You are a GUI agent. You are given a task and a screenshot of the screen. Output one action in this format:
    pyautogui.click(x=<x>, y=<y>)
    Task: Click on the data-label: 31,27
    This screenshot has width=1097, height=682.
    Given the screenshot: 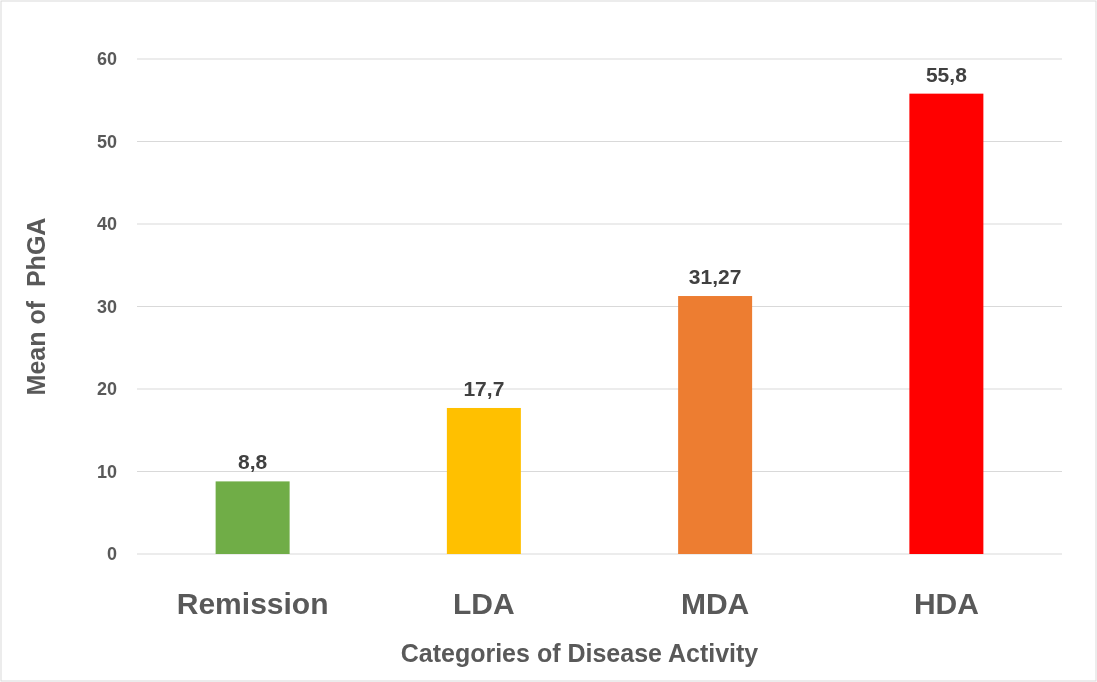 What is the action you would take?
    pyautogui.click(x=715, y=277)
    